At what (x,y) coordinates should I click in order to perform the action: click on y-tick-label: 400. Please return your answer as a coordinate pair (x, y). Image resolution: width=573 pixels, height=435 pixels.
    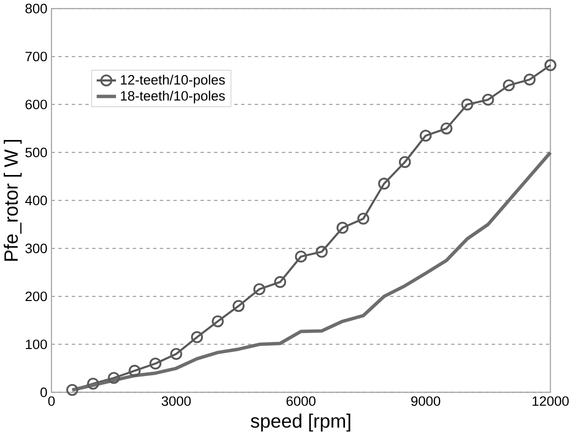
    Looking at the image, I should click on (36, 200).